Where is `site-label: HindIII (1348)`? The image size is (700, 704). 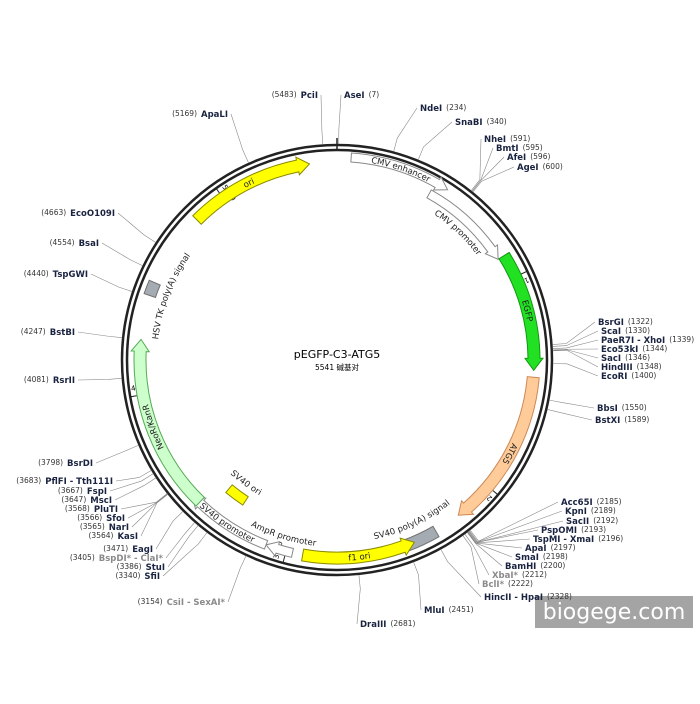
site-label: HindIII (1348) is located at coordinates (631, 367).